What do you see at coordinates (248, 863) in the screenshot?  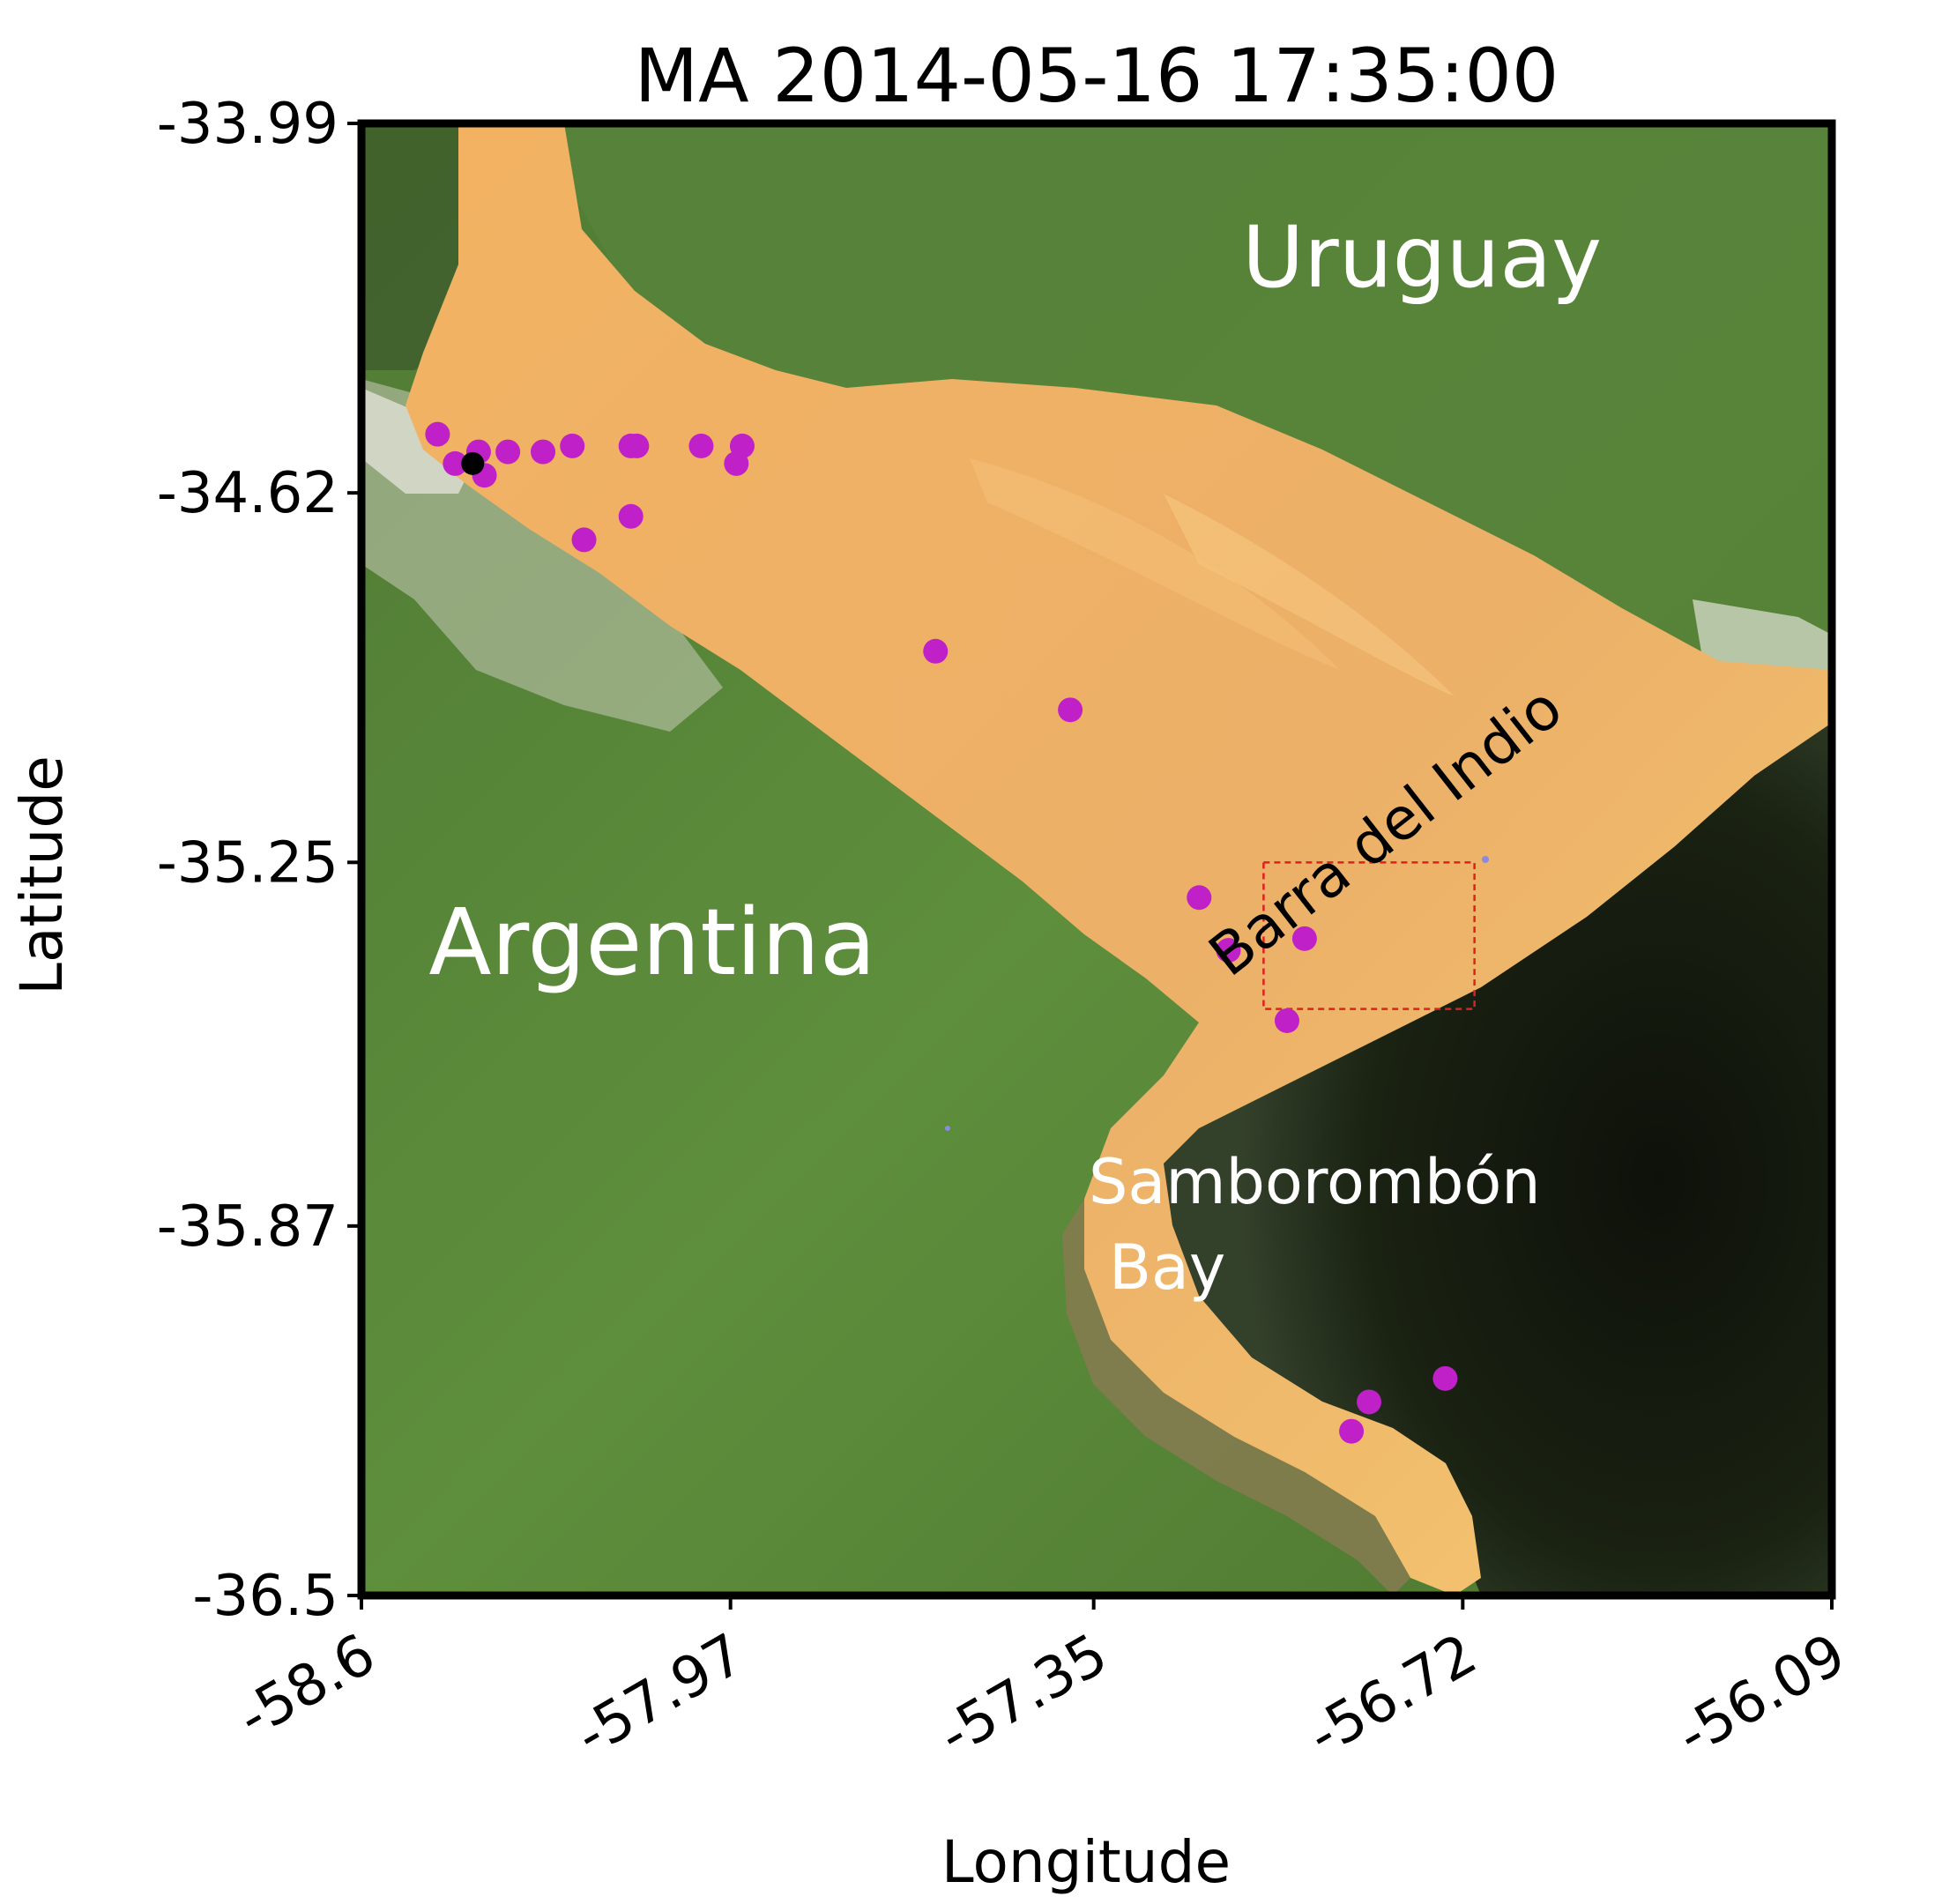 I see `y-tick-label: -35.25` at bounding box center [248, 863].